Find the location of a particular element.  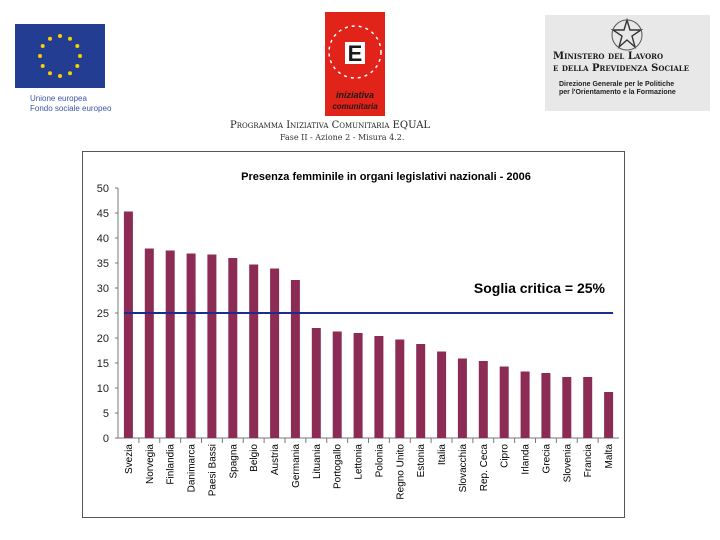

category-label-0: Svezia is located at coordinates (129, 459).